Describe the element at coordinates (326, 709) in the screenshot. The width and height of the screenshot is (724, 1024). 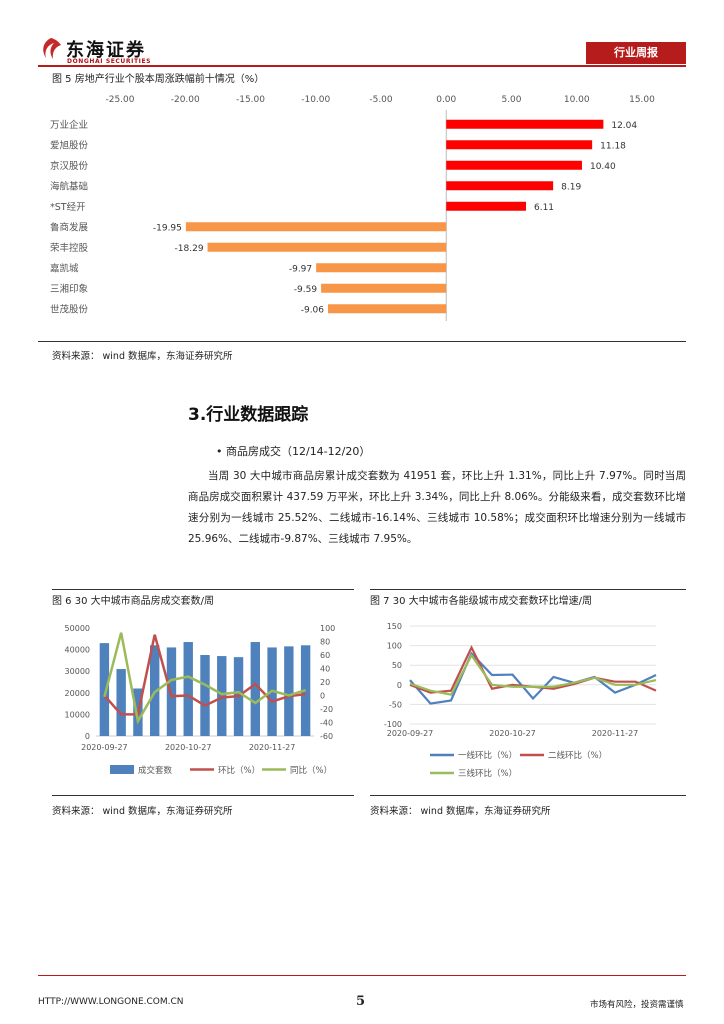
I see `fig6-right-tick-label: -20` at that location.